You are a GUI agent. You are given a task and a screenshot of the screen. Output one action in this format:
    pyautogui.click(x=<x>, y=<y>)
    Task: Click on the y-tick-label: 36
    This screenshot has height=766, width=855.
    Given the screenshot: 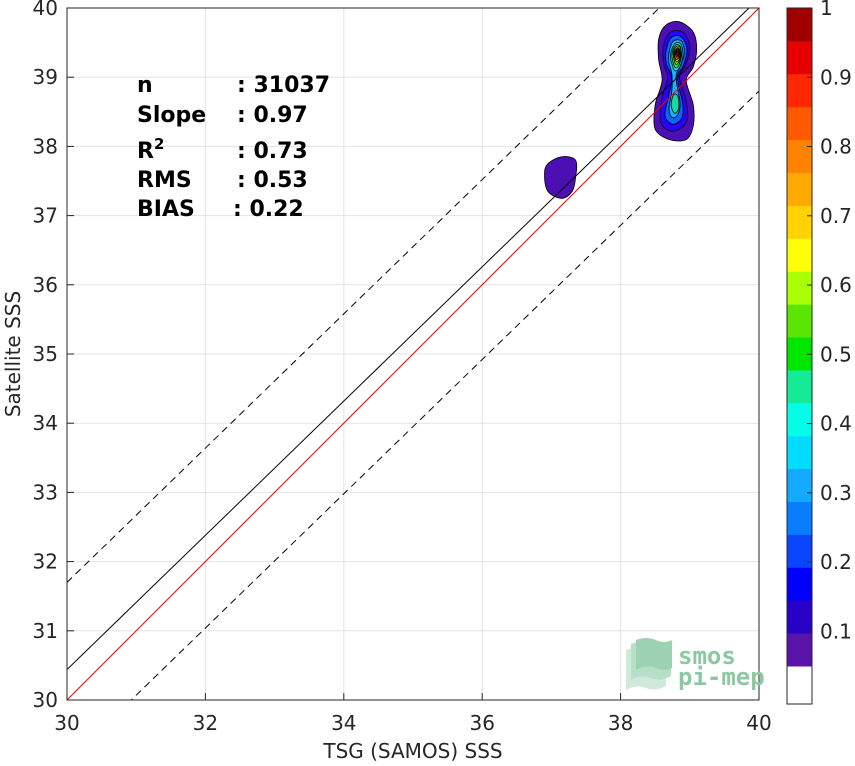 What is the action you would take?
    pyautogui.click(x=45, y=285)
    